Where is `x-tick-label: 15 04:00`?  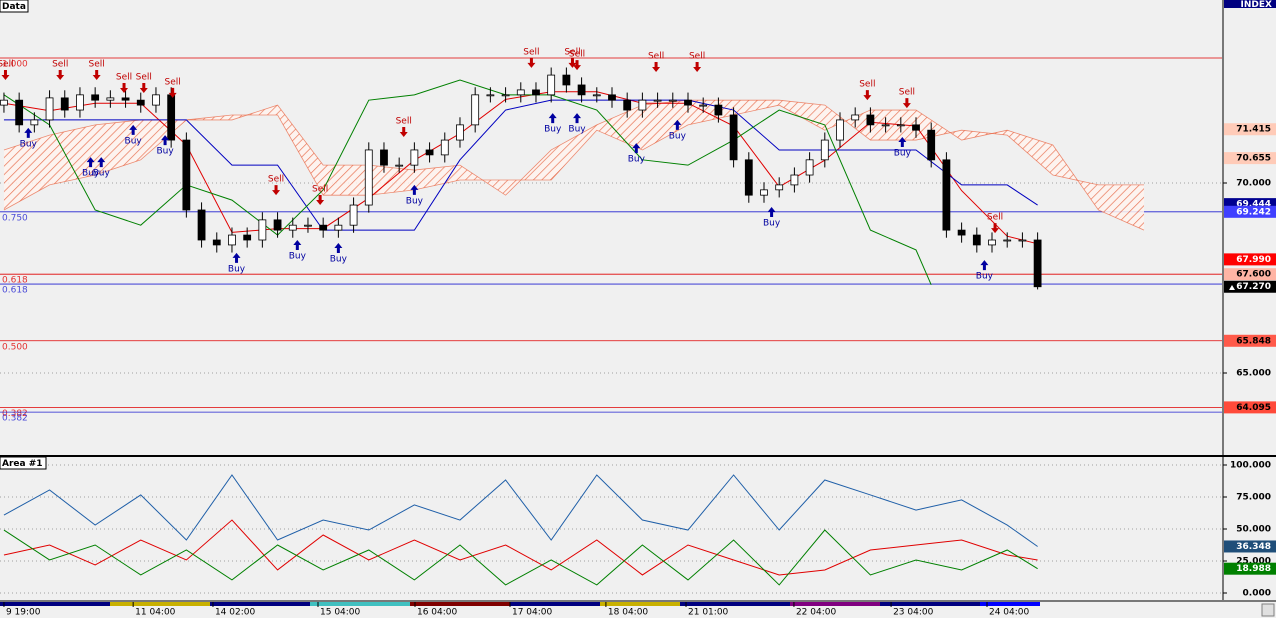 x-tick-label: 15 04:00 is located at coordinates (340, 613).